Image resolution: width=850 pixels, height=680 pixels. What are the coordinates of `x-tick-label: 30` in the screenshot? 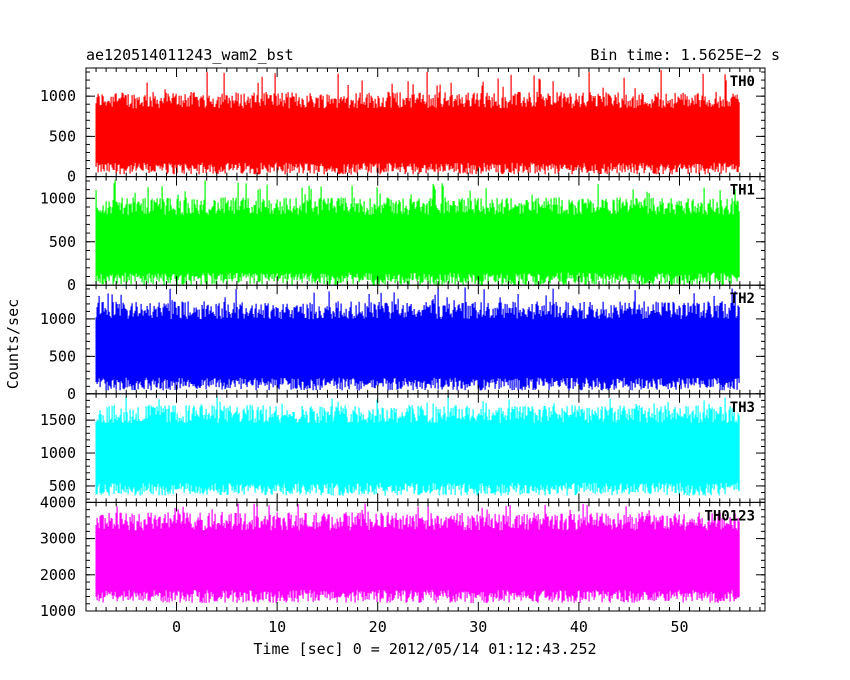 It's located at (478, 627).